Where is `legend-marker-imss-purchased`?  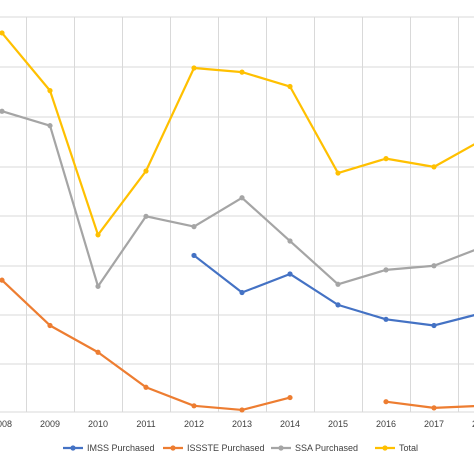
legend-marker-imss-purchased is located at coordinates (73, 448).